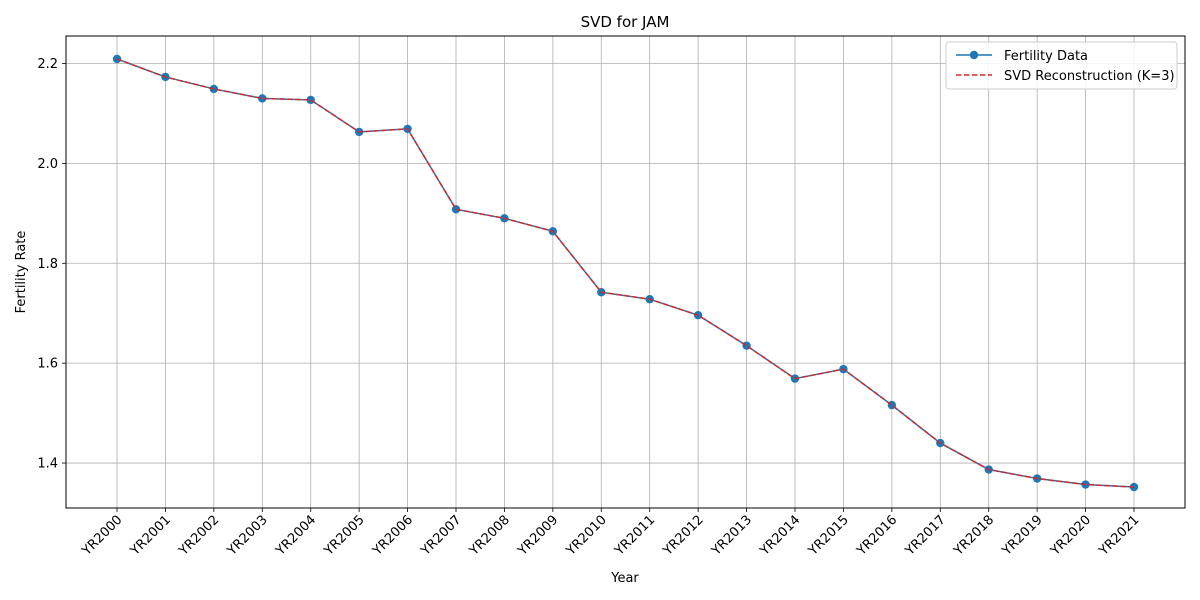 The width and height of the screenshot is (1200, 600). Describe the element at coordinates (1134, 487) in the screenshot. I see `data-point-fertility-YR2021` at that location.